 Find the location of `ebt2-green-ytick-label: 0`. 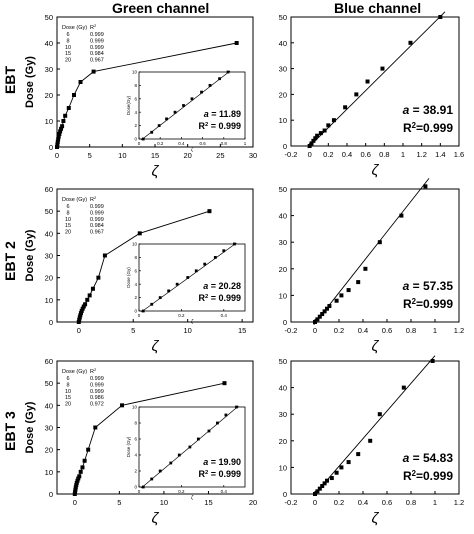

ebt2-green-ytick-label: 0 is located at coordinates (51, 322).